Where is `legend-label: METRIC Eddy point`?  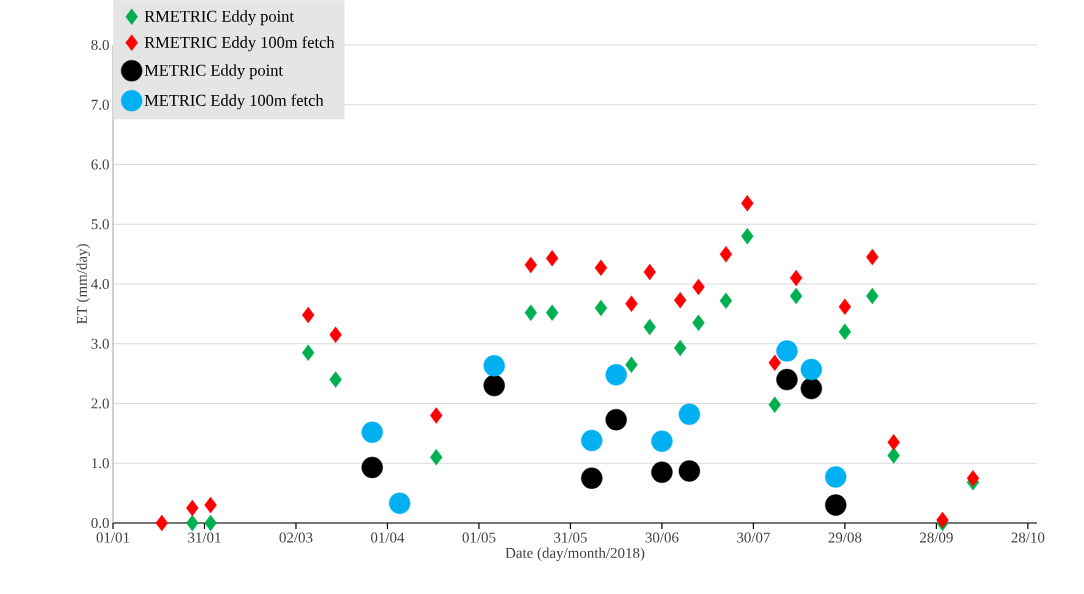 legend-label: METRIC Eddy point is located at coordinates (213, 72).